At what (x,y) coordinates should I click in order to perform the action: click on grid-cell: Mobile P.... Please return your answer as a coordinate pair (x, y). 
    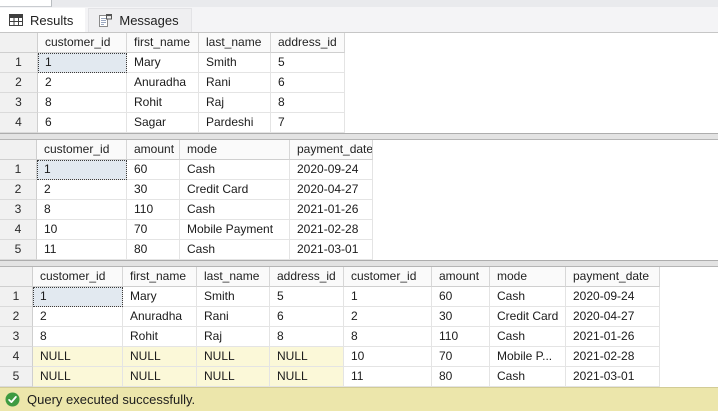
    Looking at the image, I should click on (528, 357).